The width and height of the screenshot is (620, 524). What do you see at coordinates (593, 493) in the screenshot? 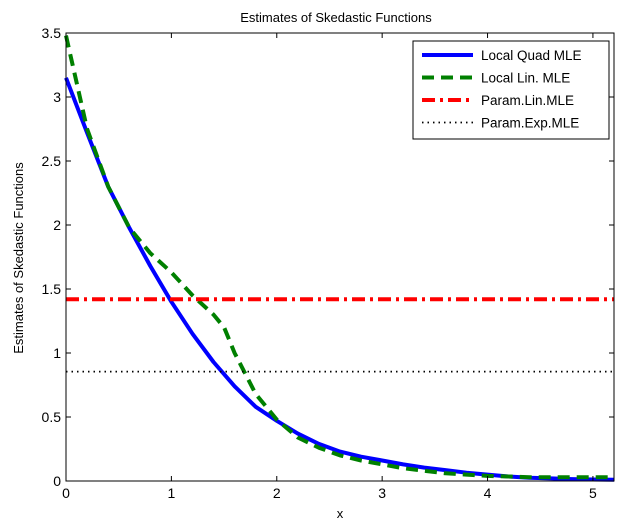
I see `x-tick-label: 5` at bounding box center [593, 493].